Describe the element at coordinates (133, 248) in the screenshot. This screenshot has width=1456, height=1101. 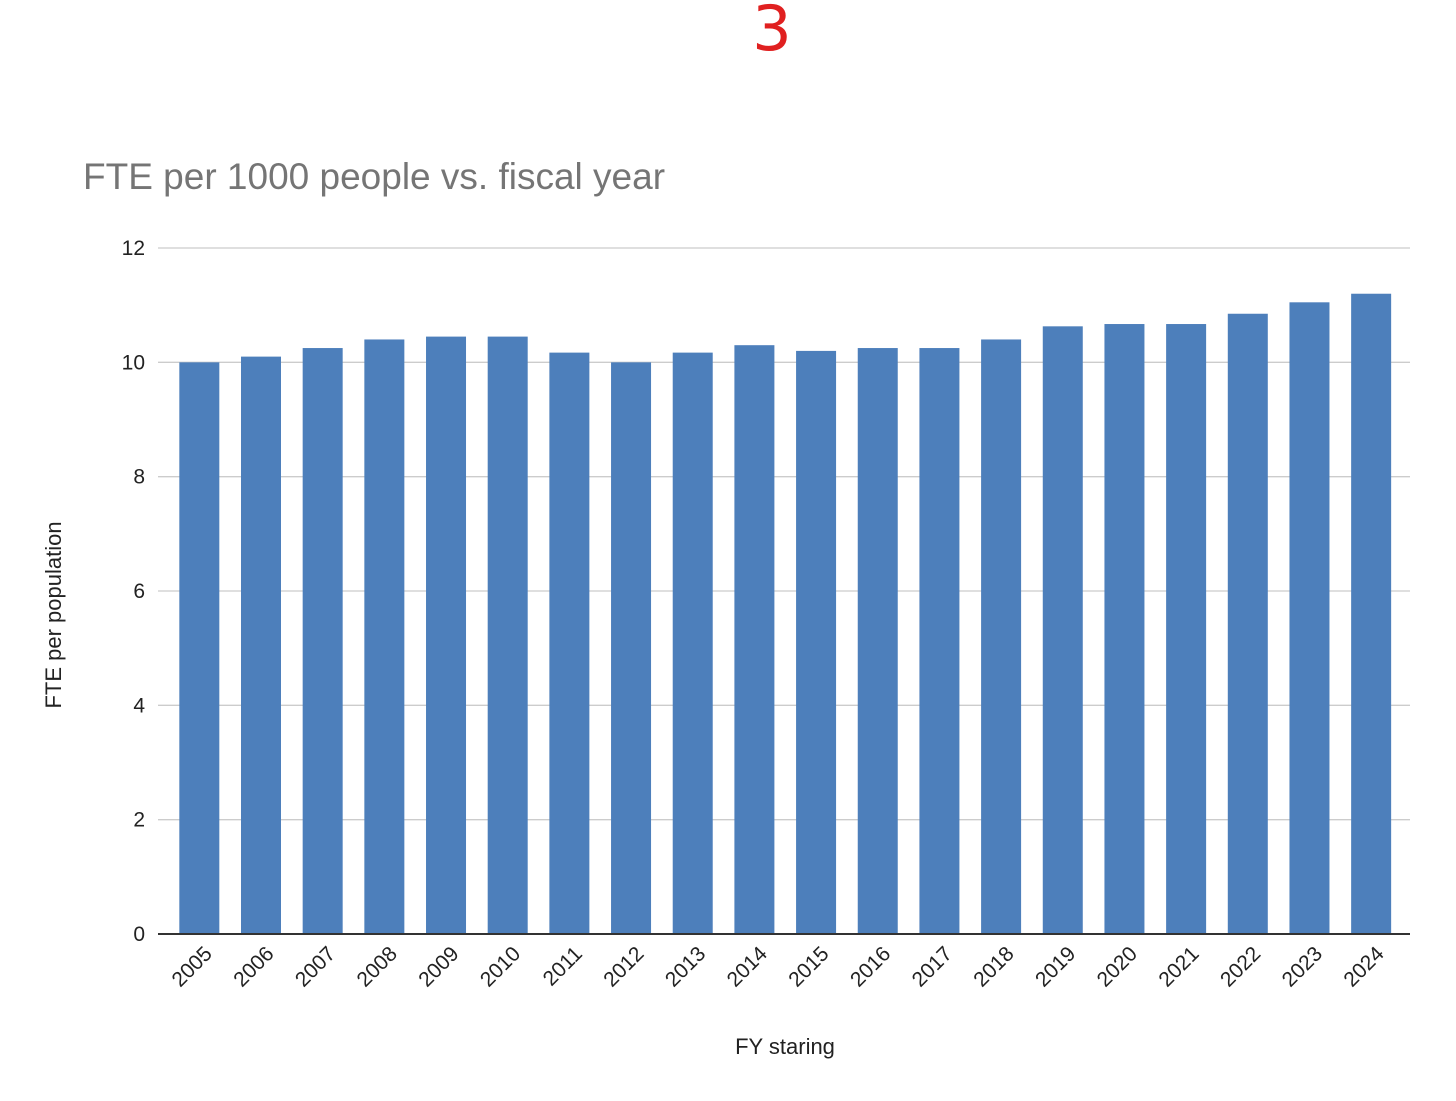
I see `y-tick-label: 12` at that location.